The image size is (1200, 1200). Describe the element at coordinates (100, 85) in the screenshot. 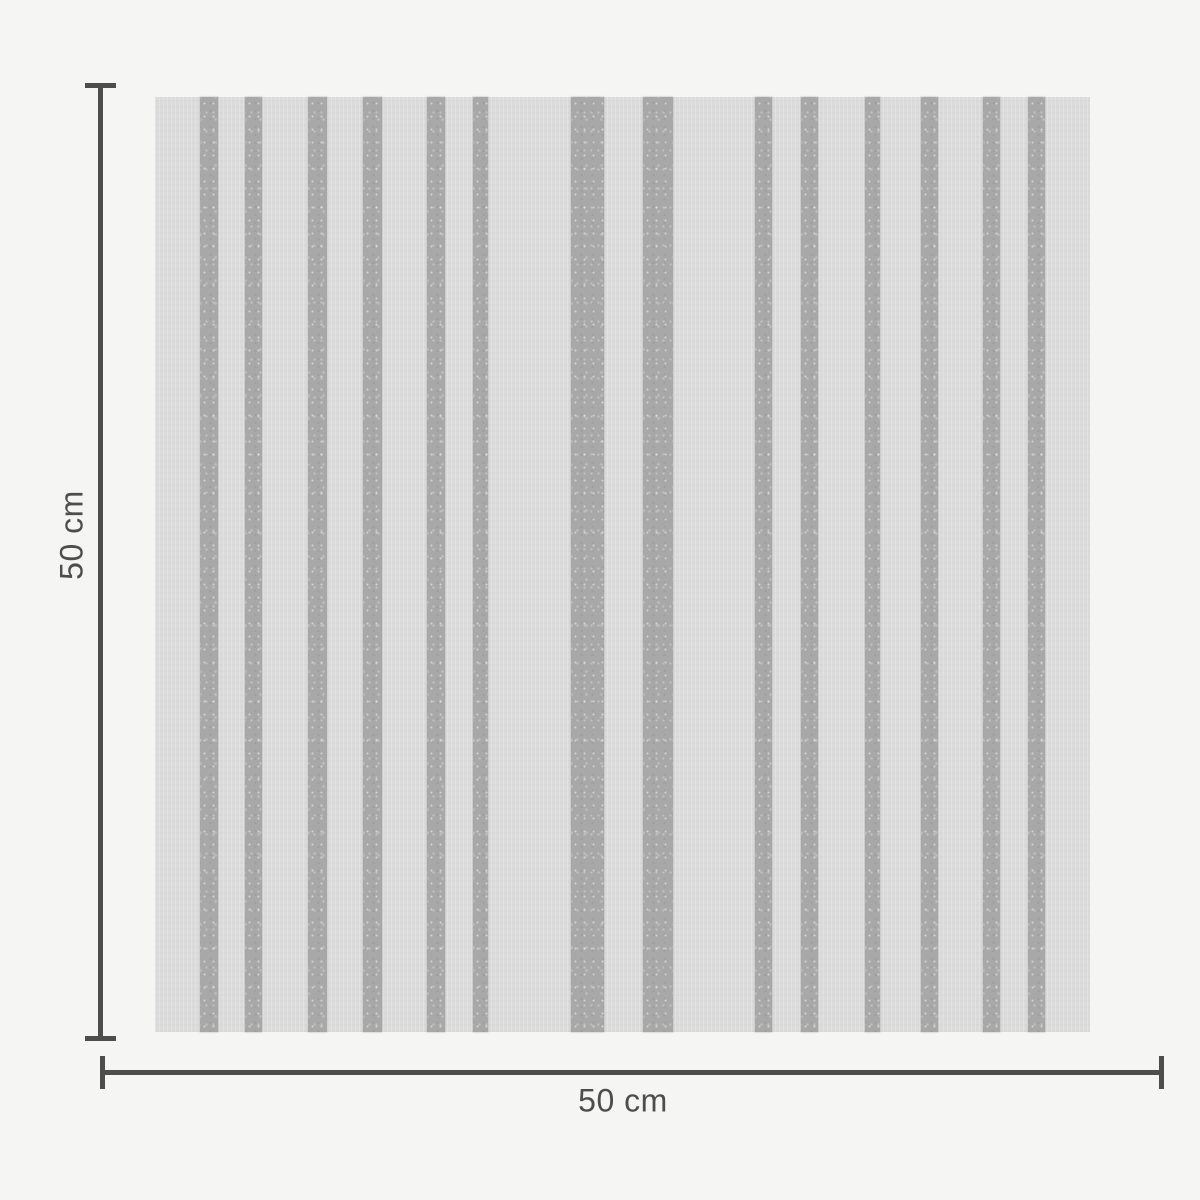

I see `height-dimension-cap-top` at that location.